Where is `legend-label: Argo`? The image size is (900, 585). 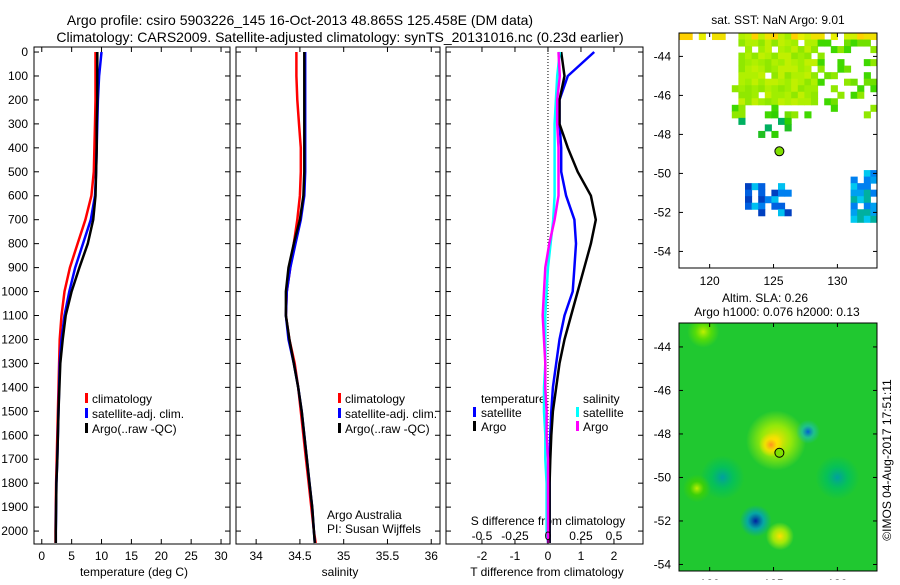
legend-label: Argo is located at coordinates (494, 427).